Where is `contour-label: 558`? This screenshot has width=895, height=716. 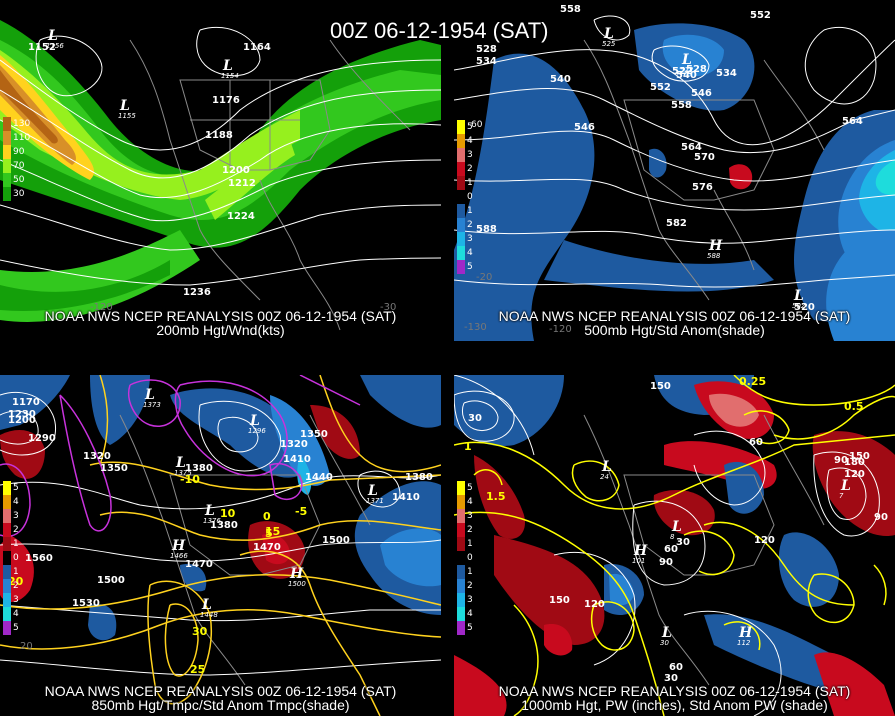
contour-label: 558 is located at coordinates (570, 9).